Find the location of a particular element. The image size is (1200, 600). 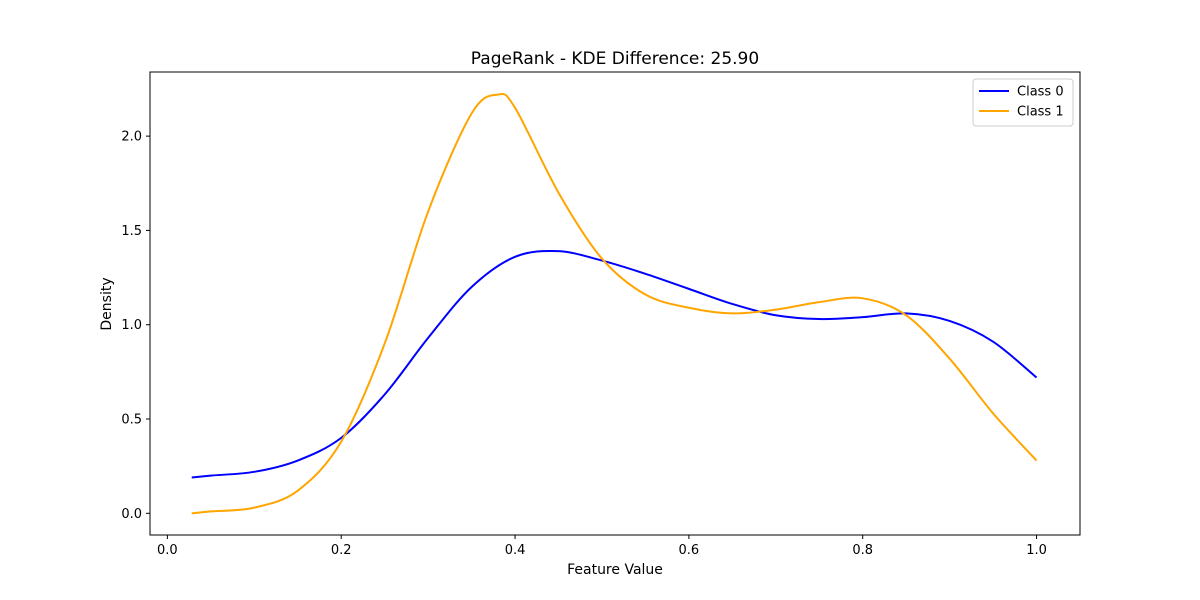

x-axis-label: Feature Value is located at coordinates (615, 570).